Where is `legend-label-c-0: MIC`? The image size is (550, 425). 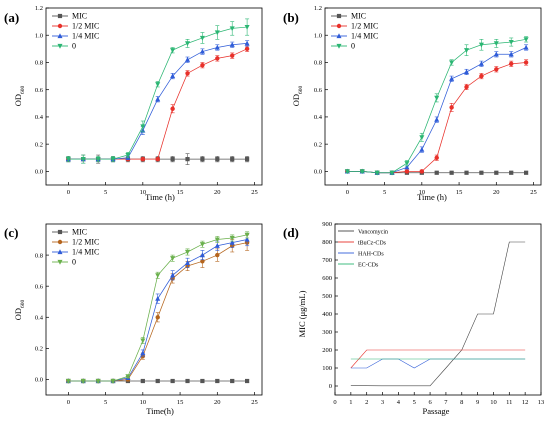
legend-label-c-0: MIC is located at coordinates (79, 232).